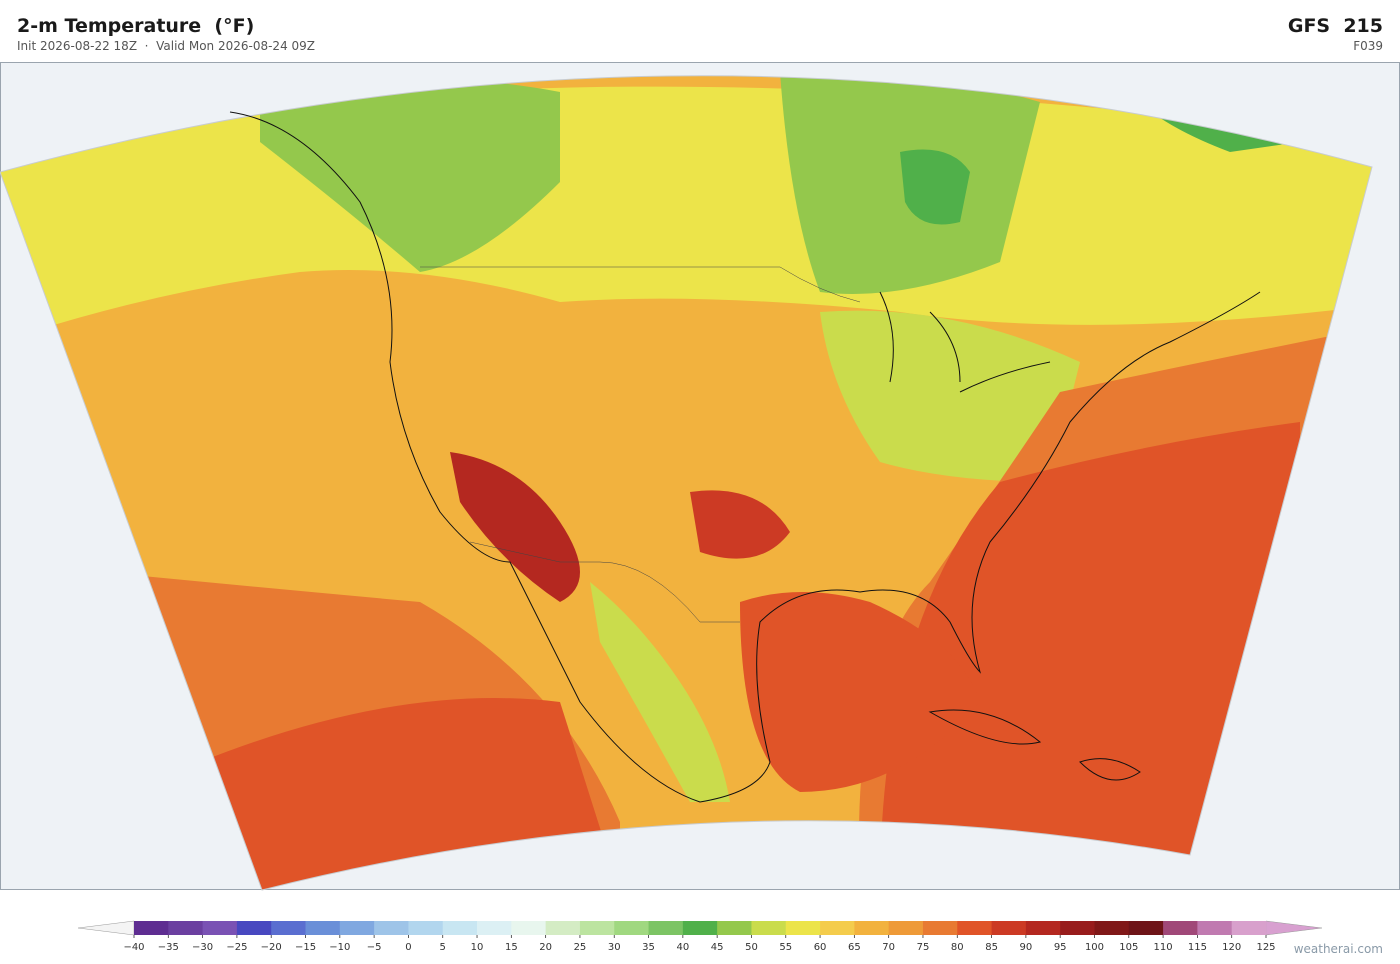 The image size is (1400, 964). I want to click on credit: weatherai.com, so click(1338, 949).